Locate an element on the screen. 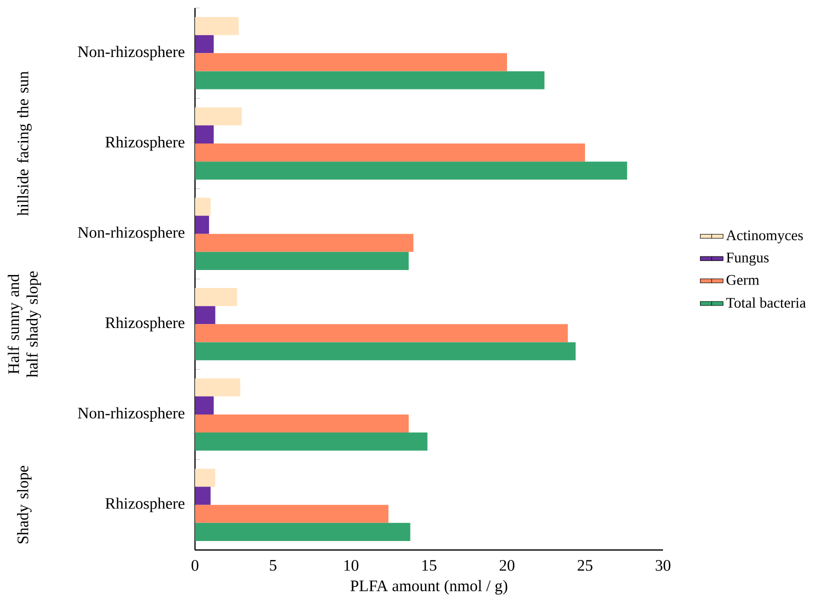  legend-label: Fungus is located at coordinates (747, 259).